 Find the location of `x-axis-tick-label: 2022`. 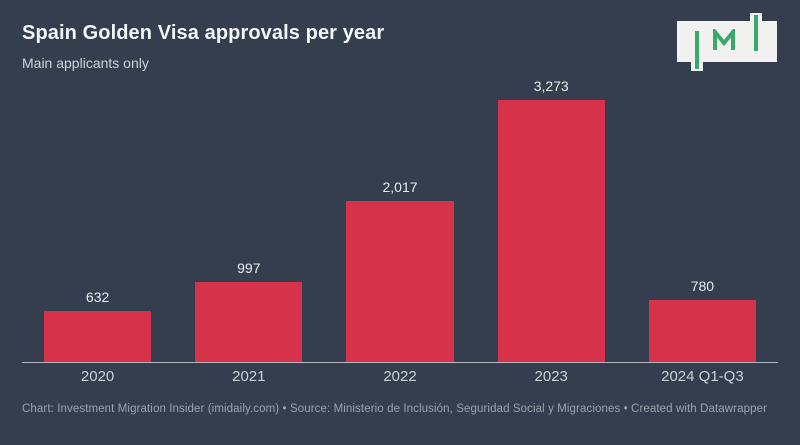

x-axis-tick-label: 2022 is located at coordinates (400, 376).